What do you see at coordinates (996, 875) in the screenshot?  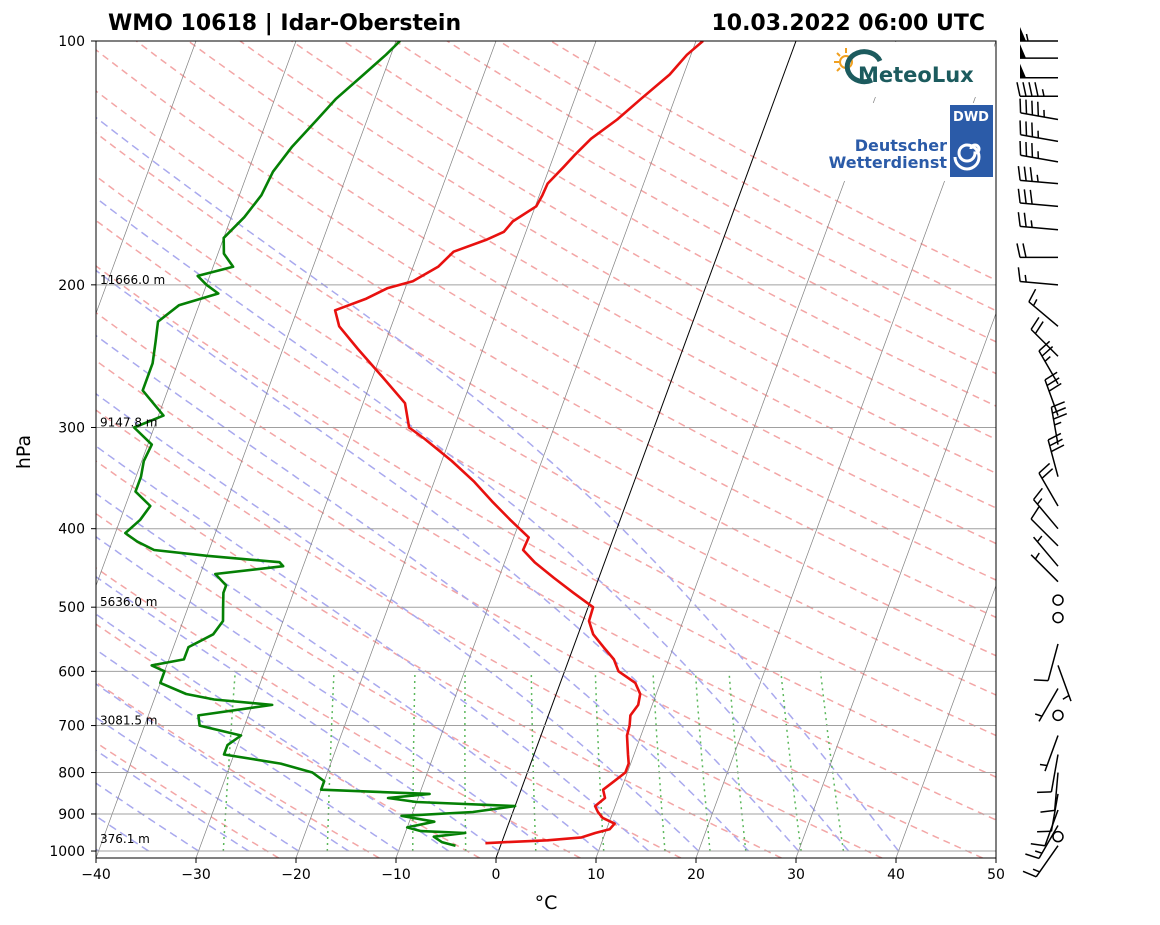 I see `x-tick-label: 50` at bounding box center [996, 875].